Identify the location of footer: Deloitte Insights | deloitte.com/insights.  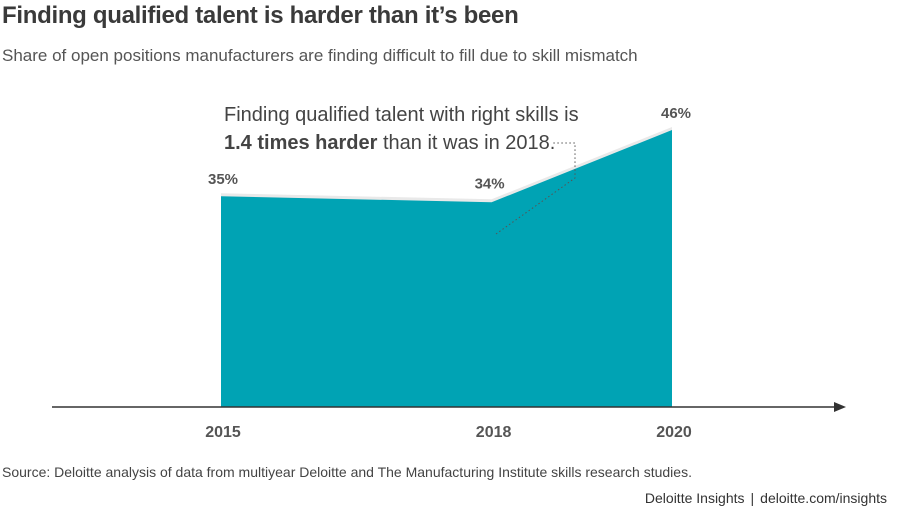
(766, 498).